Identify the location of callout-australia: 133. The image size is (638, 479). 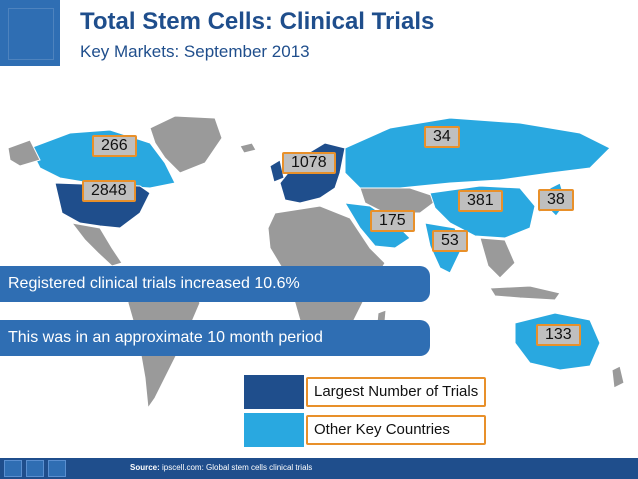
(558, 335).